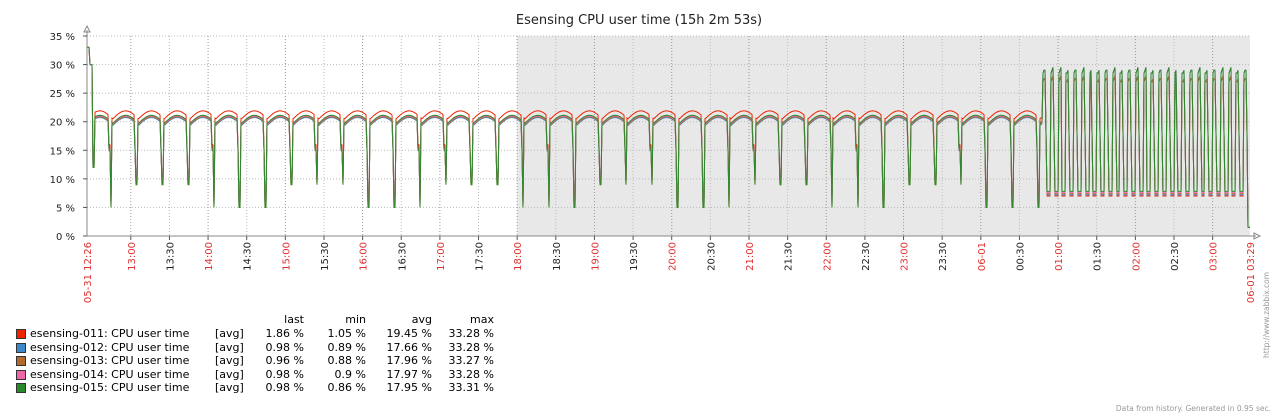 The height and width of the screenshot is (418, 1279). Describe the element at coordinates (750, 256) in the screenshot. I see `x-tick-label: 21:00` at that location.